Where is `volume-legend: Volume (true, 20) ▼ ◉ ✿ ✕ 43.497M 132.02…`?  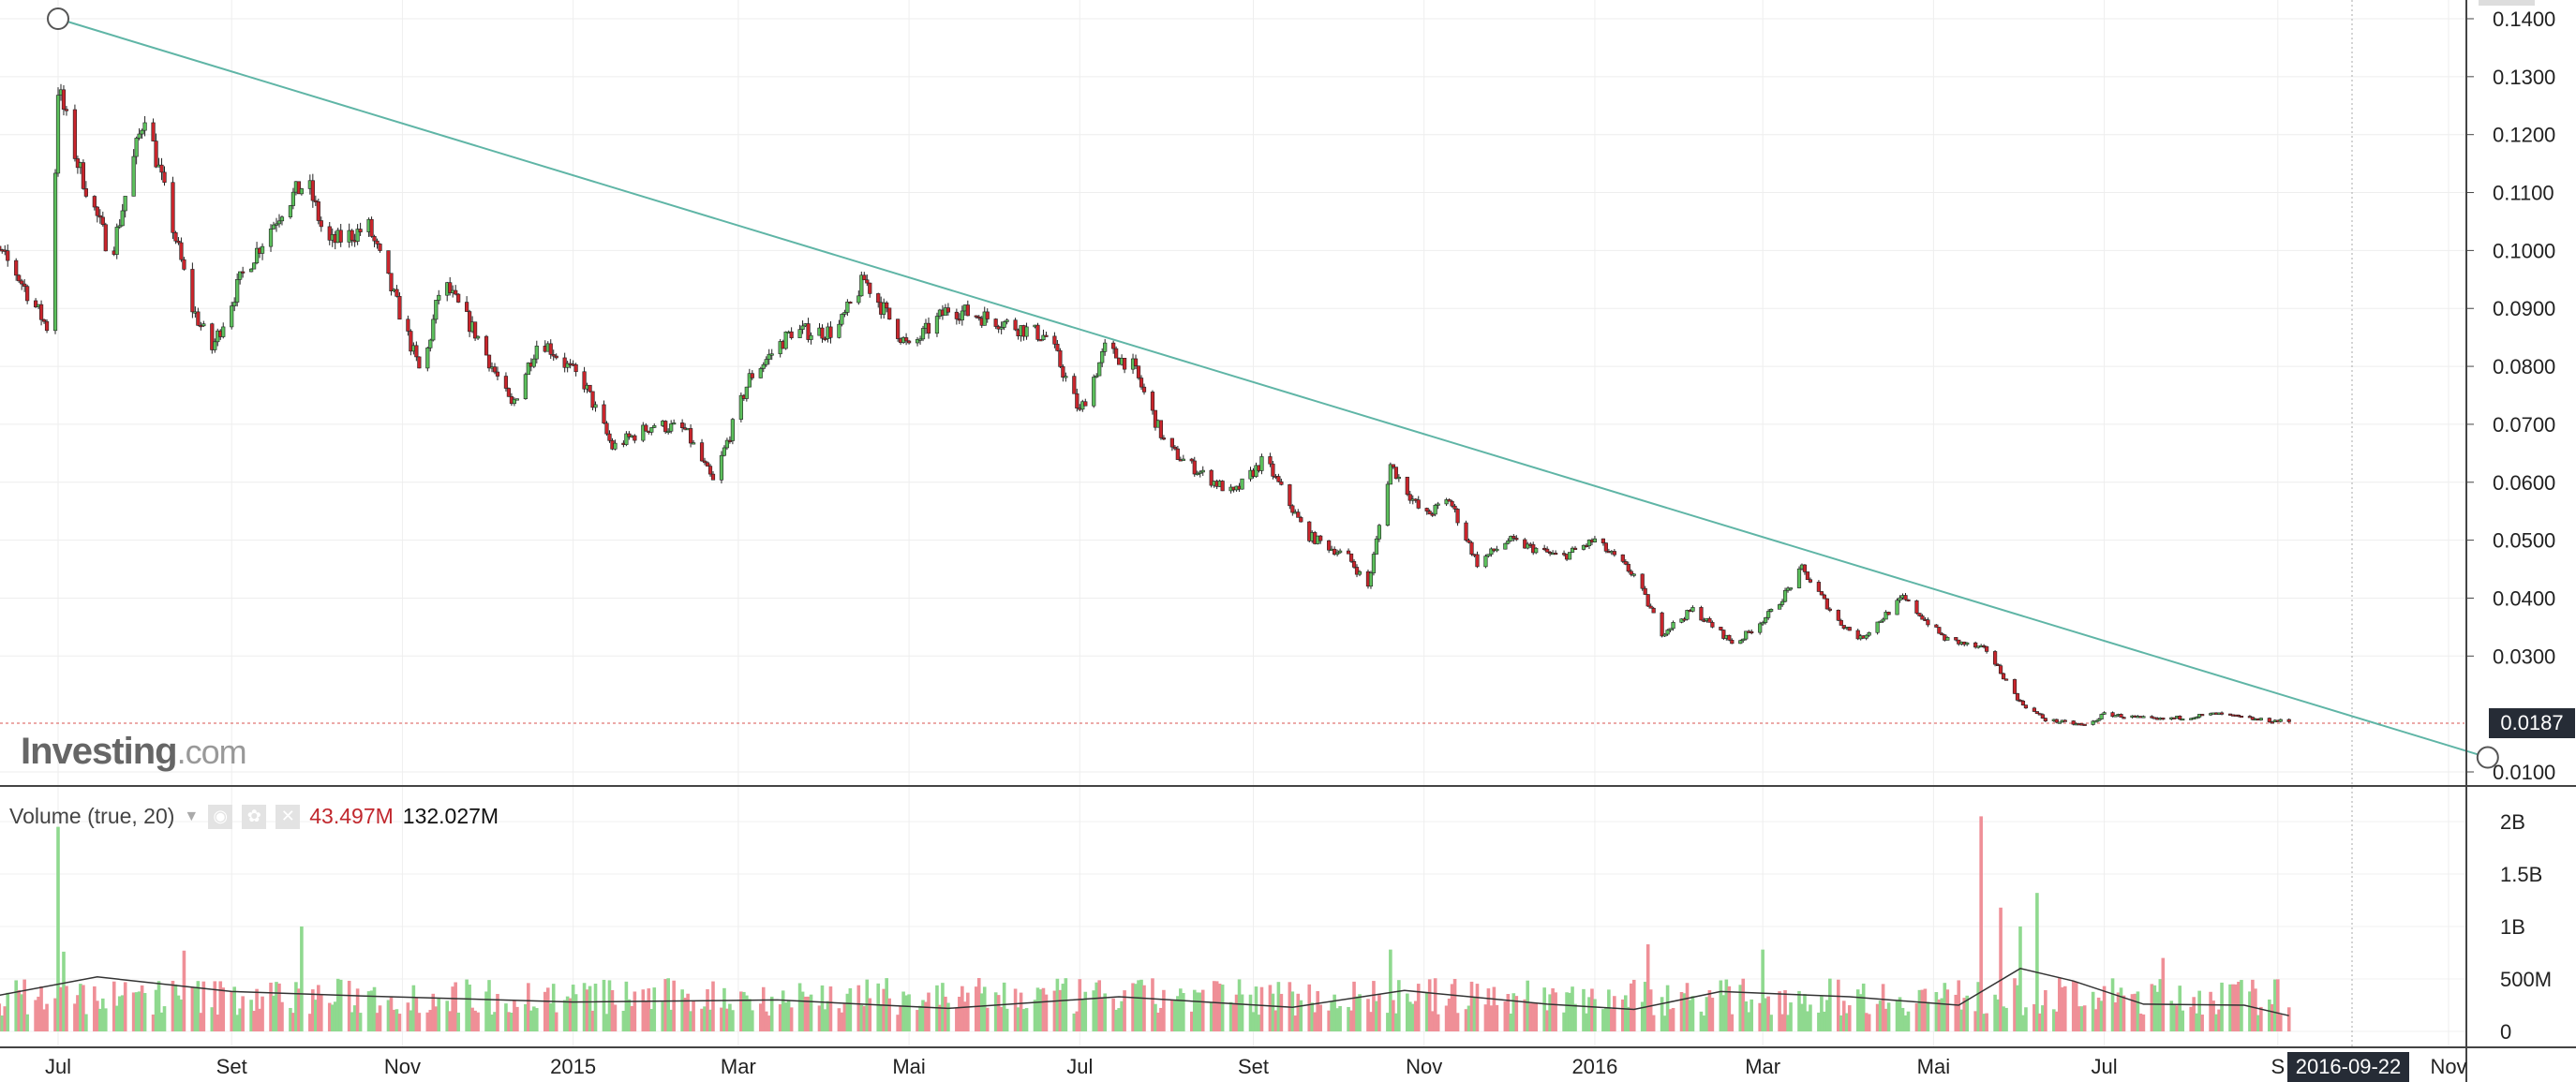
volume-legend: Volume (true, 20) ▼ ◉ ✿ ✕ 43.497M 132.02… is located at coordinates (254, 817).